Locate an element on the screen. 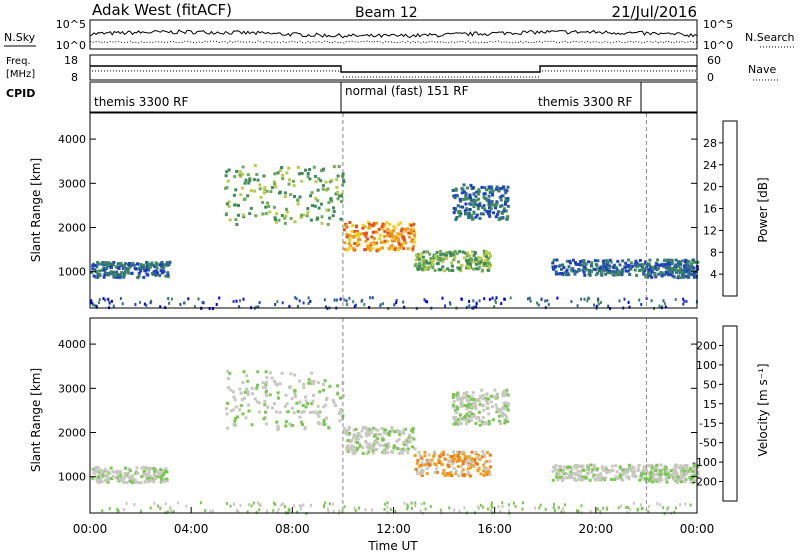 Image resolution: width=800 pixels, height=554 pixels. cpid-segment-3: themis 3300 RF is located at coordinates (585, 102).